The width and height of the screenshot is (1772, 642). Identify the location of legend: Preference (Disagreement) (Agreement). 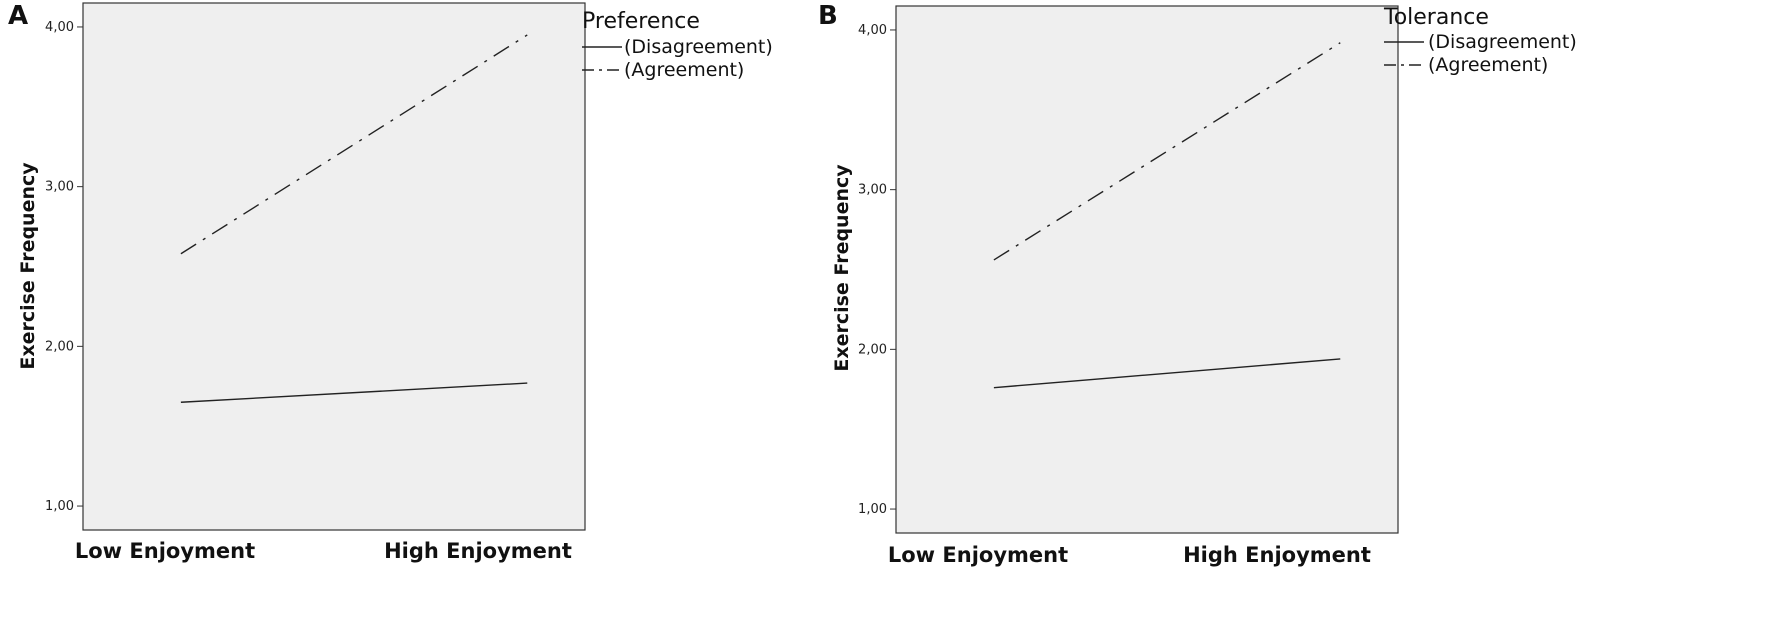
(677, 45).